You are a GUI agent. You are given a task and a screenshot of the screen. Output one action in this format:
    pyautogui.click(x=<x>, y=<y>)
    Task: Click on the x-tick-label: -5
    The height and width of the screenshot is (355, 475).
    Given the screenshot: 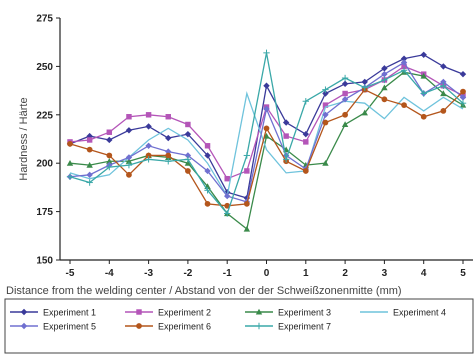 What is the action you would take?
    pyautogui.click(x=70, y=273)
    